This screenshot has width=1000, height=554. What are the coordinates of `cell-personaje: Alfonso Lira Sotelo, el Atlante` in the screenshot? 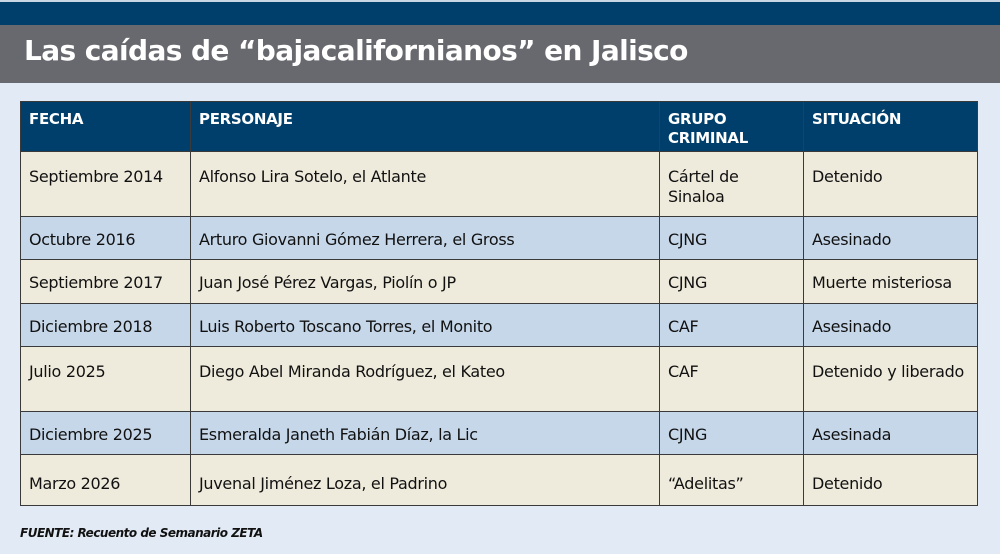 It's located at (425, 184).